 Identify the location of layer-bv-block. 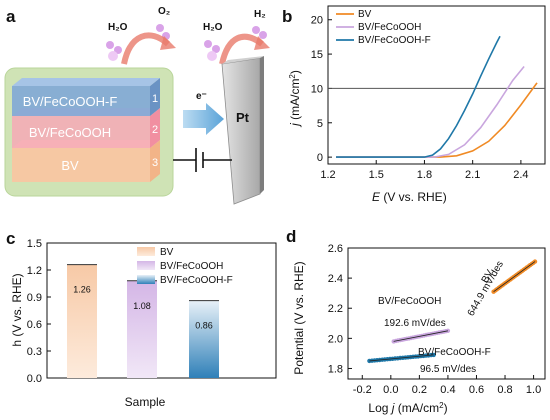
(81, 165).